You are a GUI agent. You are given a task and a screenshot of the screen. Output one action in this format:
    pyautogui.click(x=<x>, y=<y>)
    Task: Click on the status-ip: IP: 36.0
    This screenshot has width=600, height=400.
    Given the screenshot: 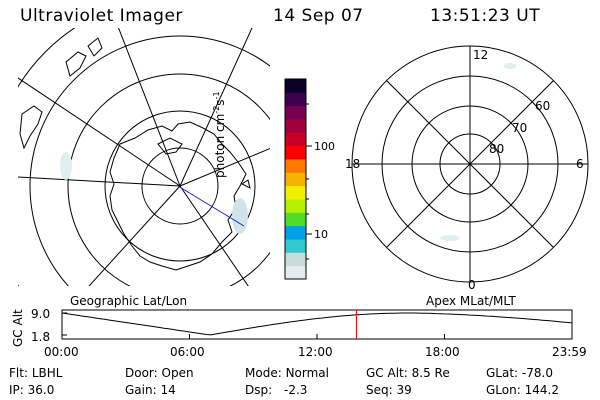 What is the action you would take?
    pyautogui.click(x=32, y=390)
    